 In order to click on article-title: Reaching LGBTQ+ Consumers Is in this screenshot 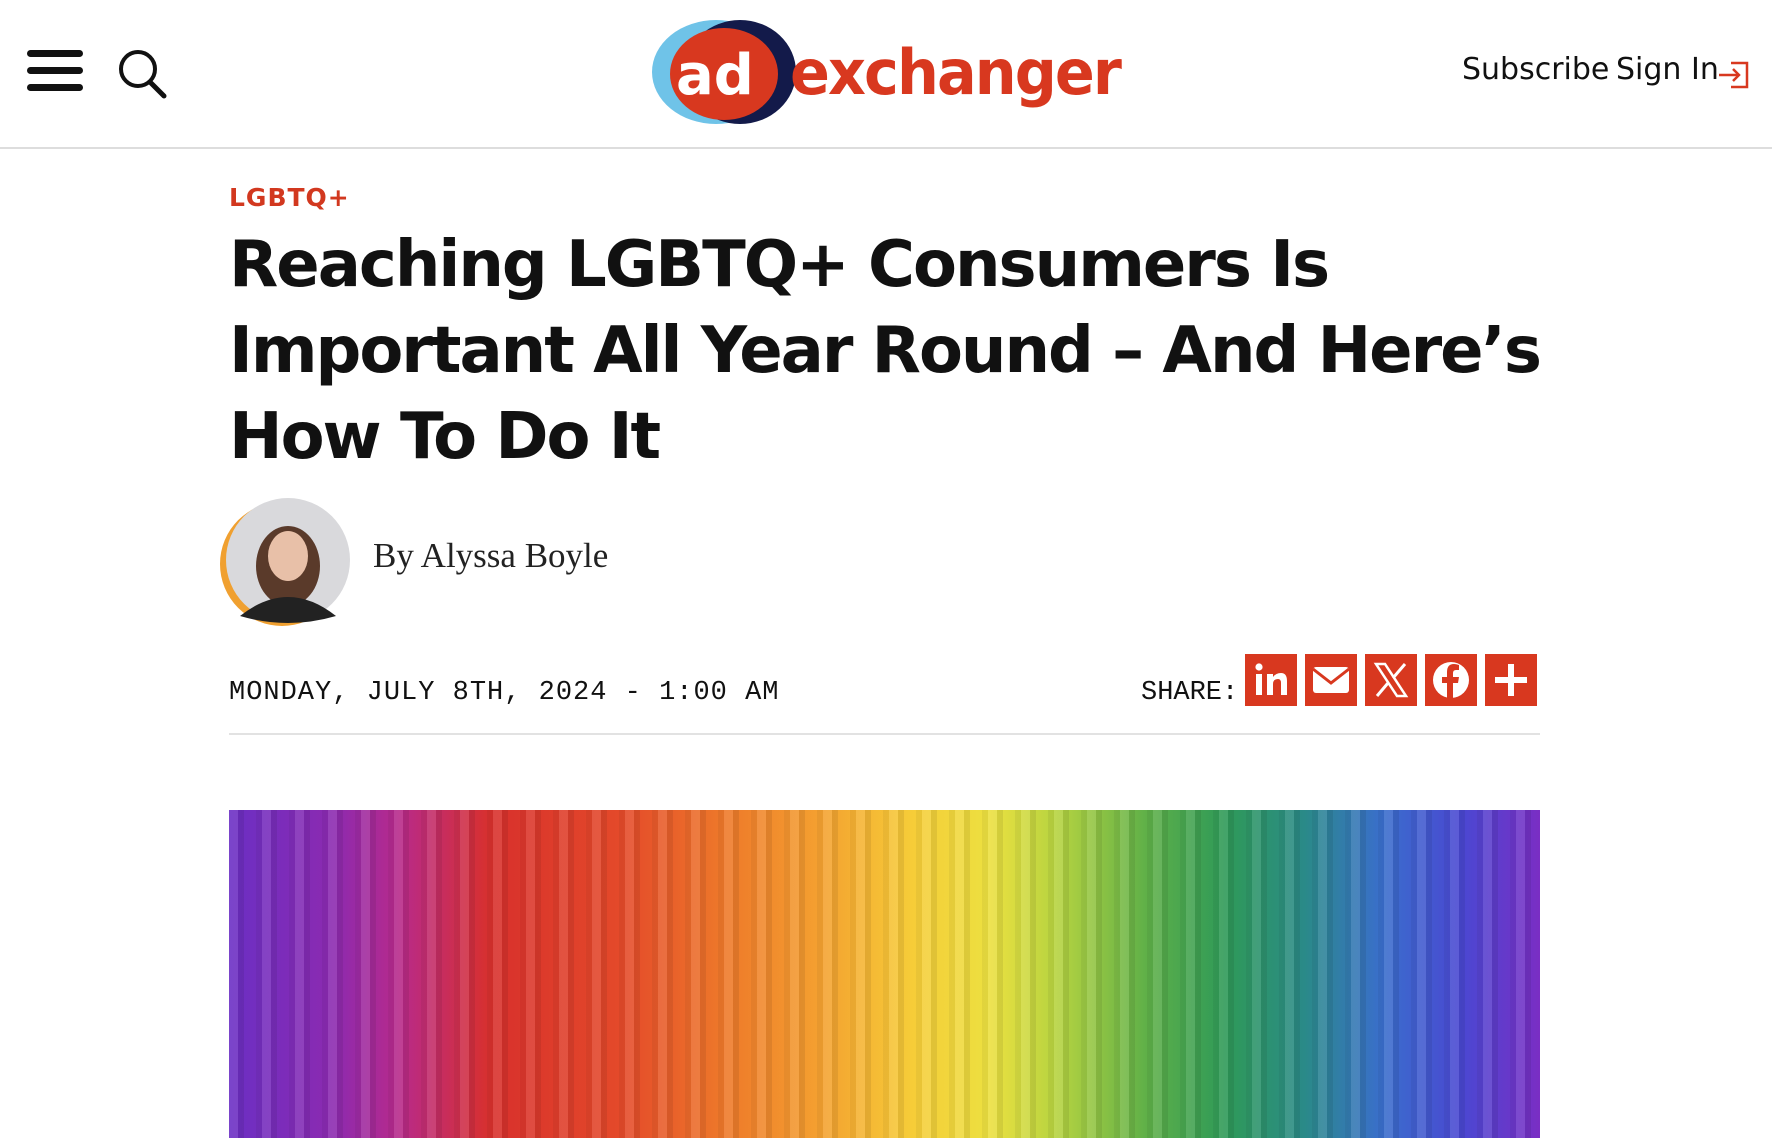, I will do `click(779, 265)`.